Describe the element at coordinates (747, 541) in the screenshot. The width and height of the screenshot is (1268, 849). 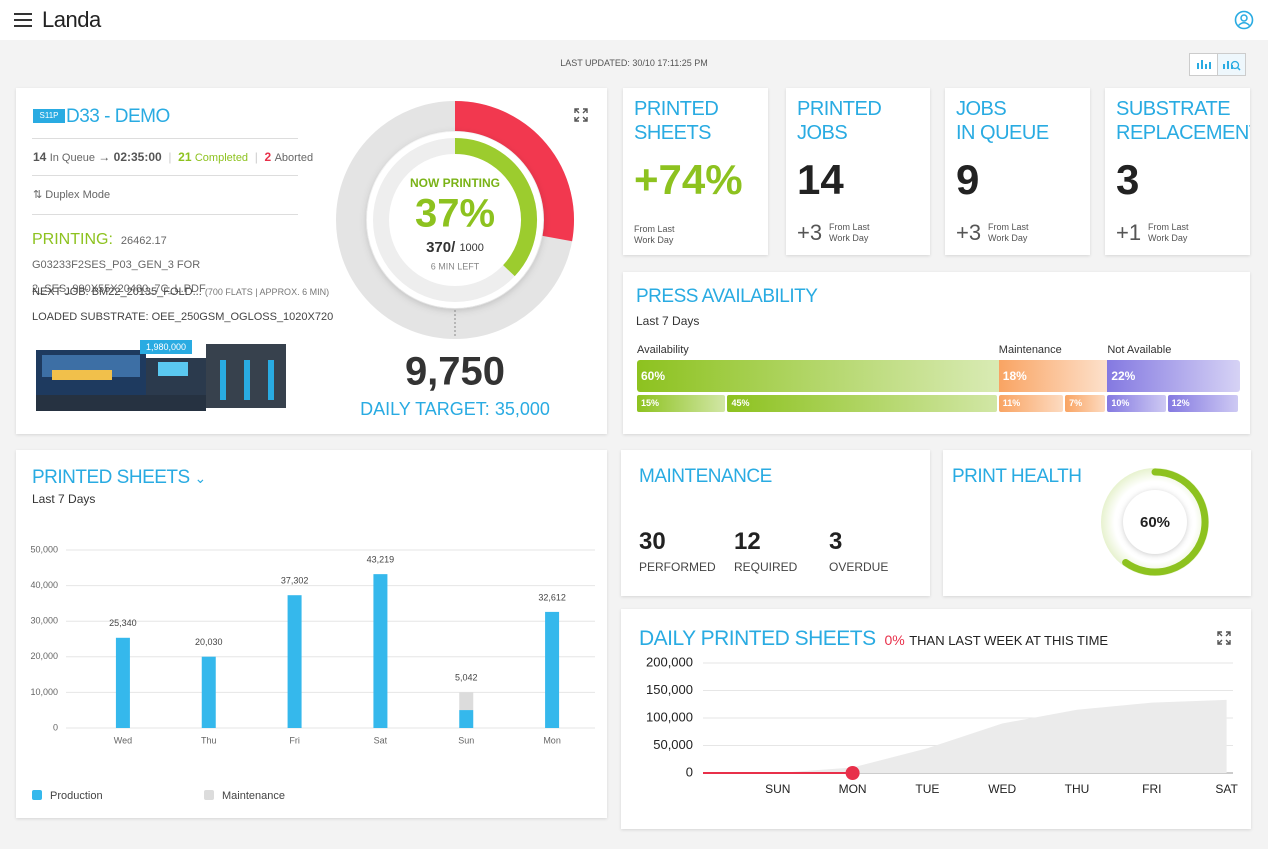
I see `stat-value: 12` at that location.